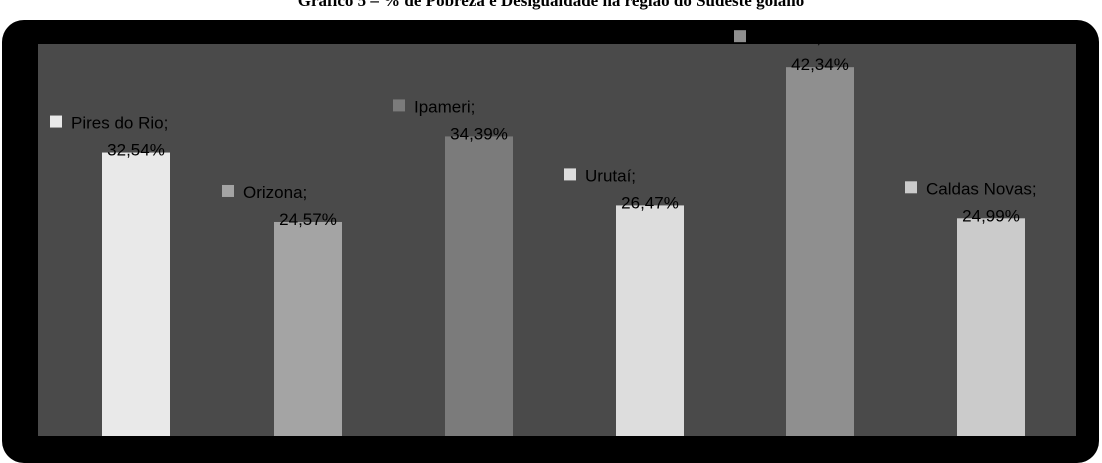 This screenshot has height=463, width=1102. What do you see at coordinates (119, 123) in the screenshot?
I see `category-label: Pires do Rio;` at bounding box center [119, 123].